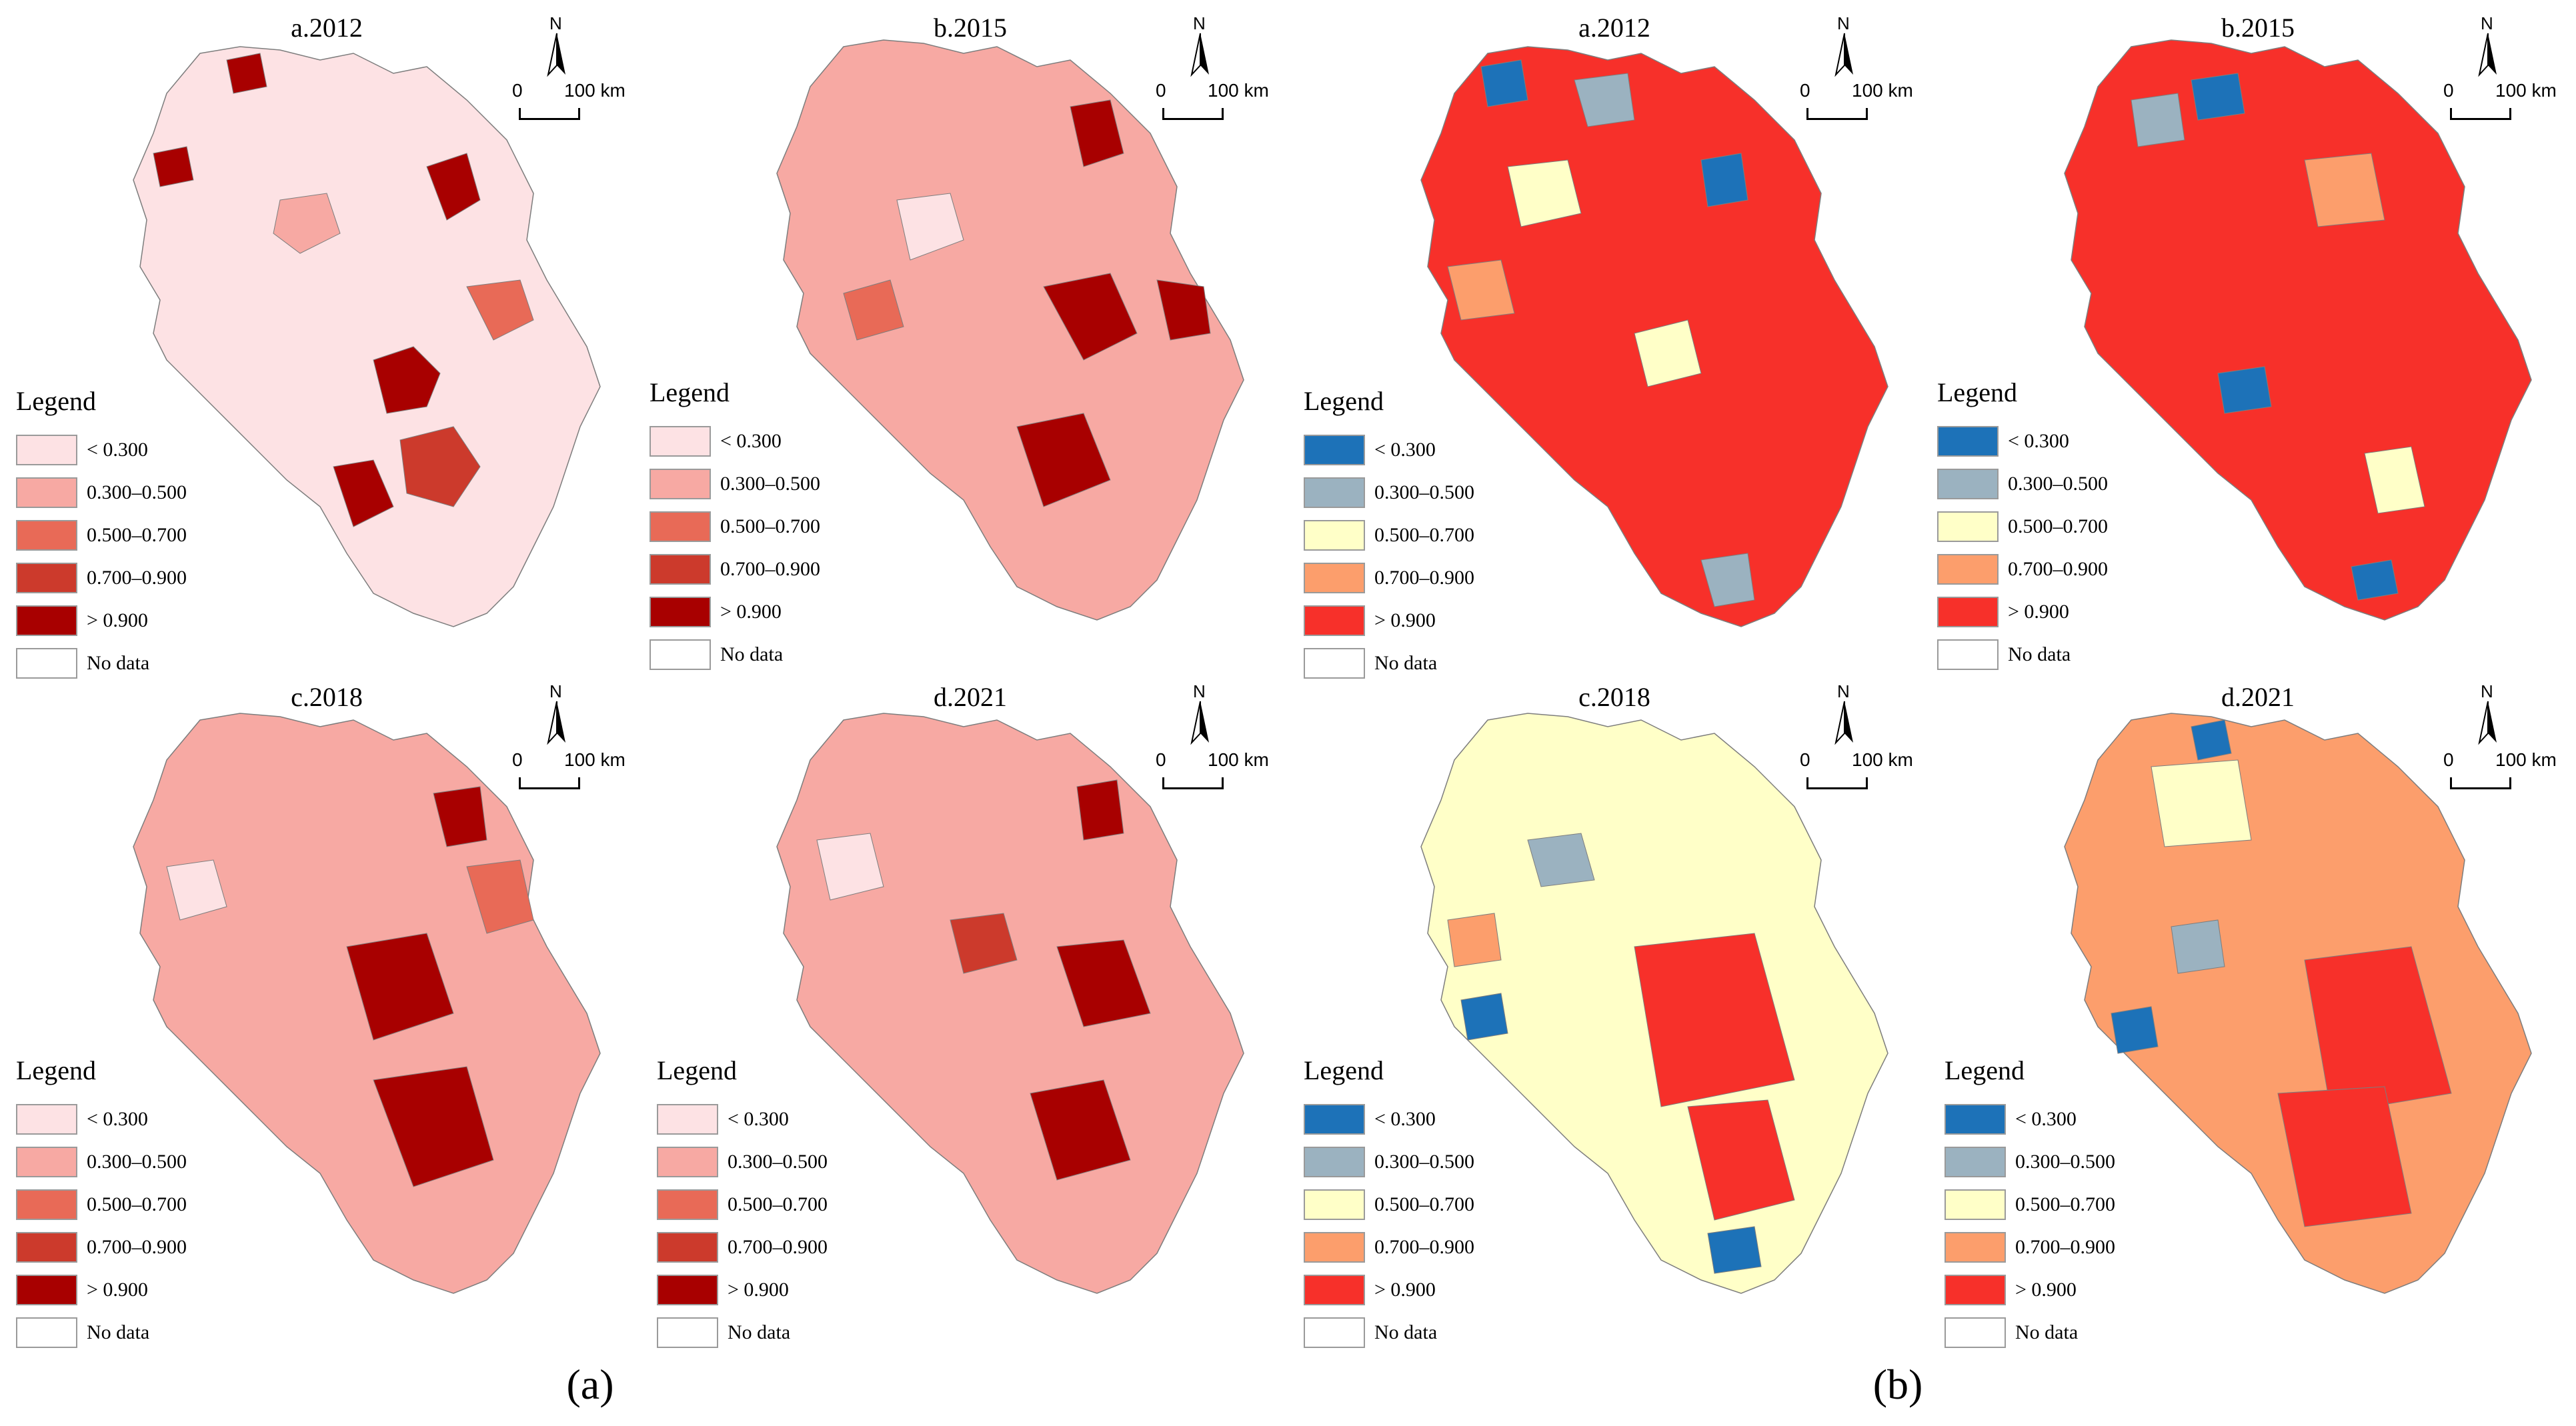 The height and width of the screenshot is (1426, 2576). What do you see at coordinates (2487, 23) in the screenshot?
I see `north-arrow-label: N` at bounding box center [2487, 23].